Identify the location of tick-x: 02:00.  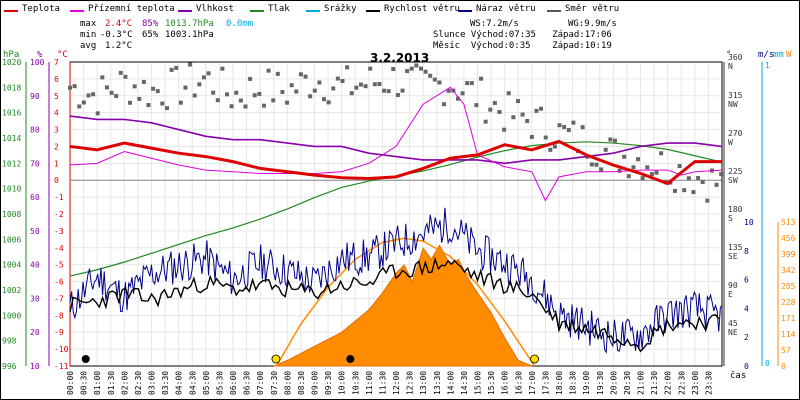
(124, 383).